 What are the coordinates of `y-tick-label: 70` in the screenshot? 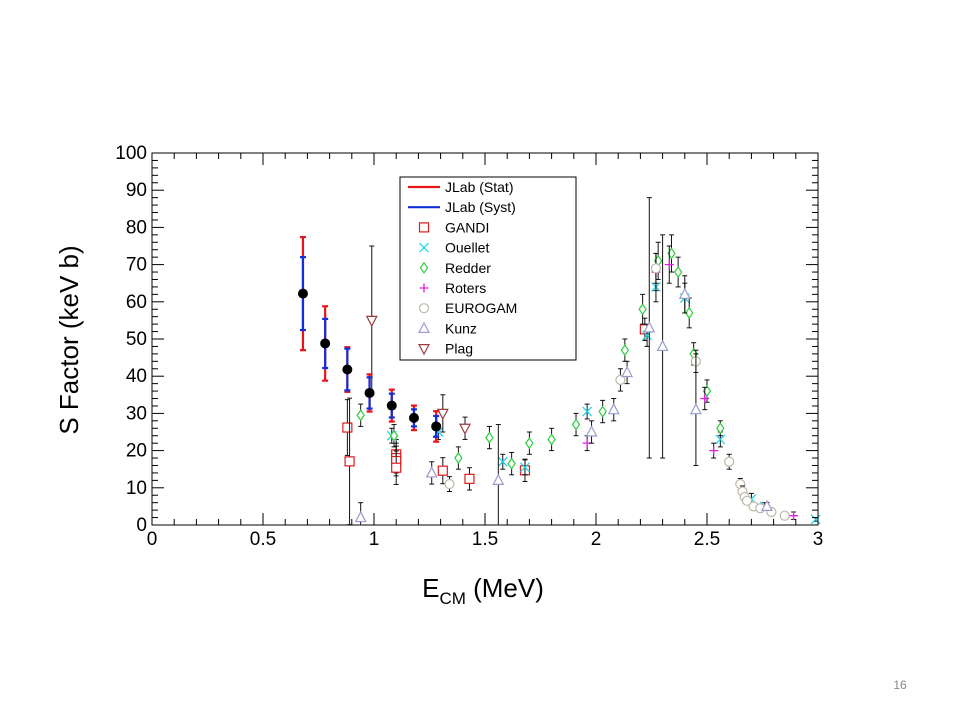 It's located at (136, 265).